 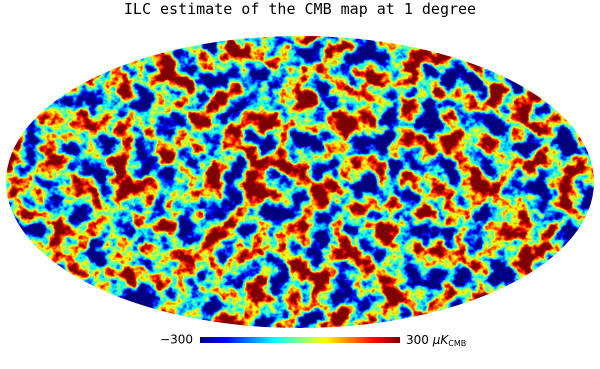 I want to click on unit: μK, so click(x=441, y=340).